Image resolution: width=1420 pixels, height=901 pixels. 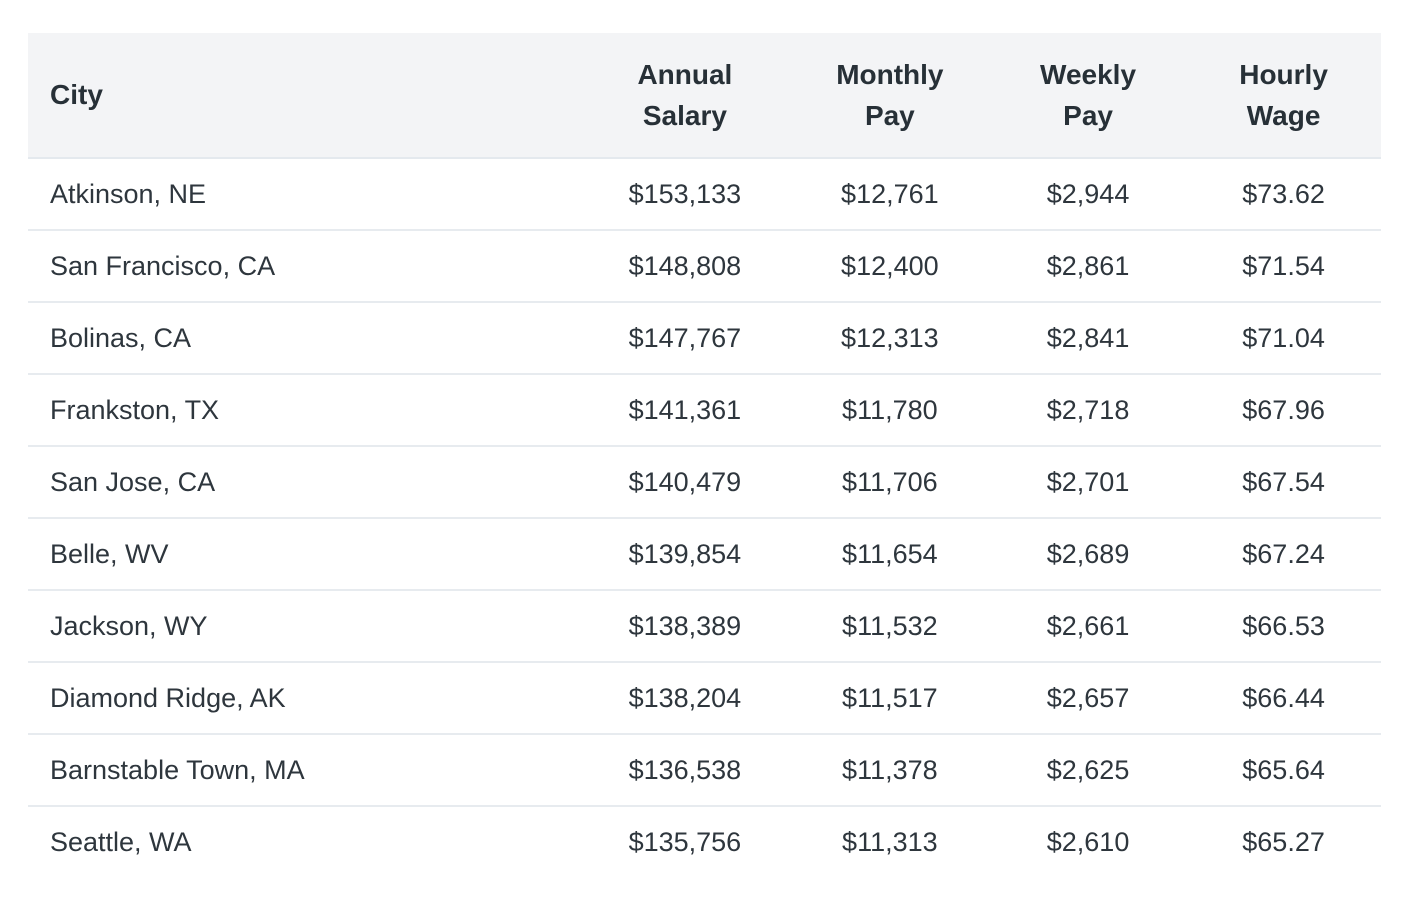 I want to click on cell-hourly: $71.04, so click(x=1283, y=337).